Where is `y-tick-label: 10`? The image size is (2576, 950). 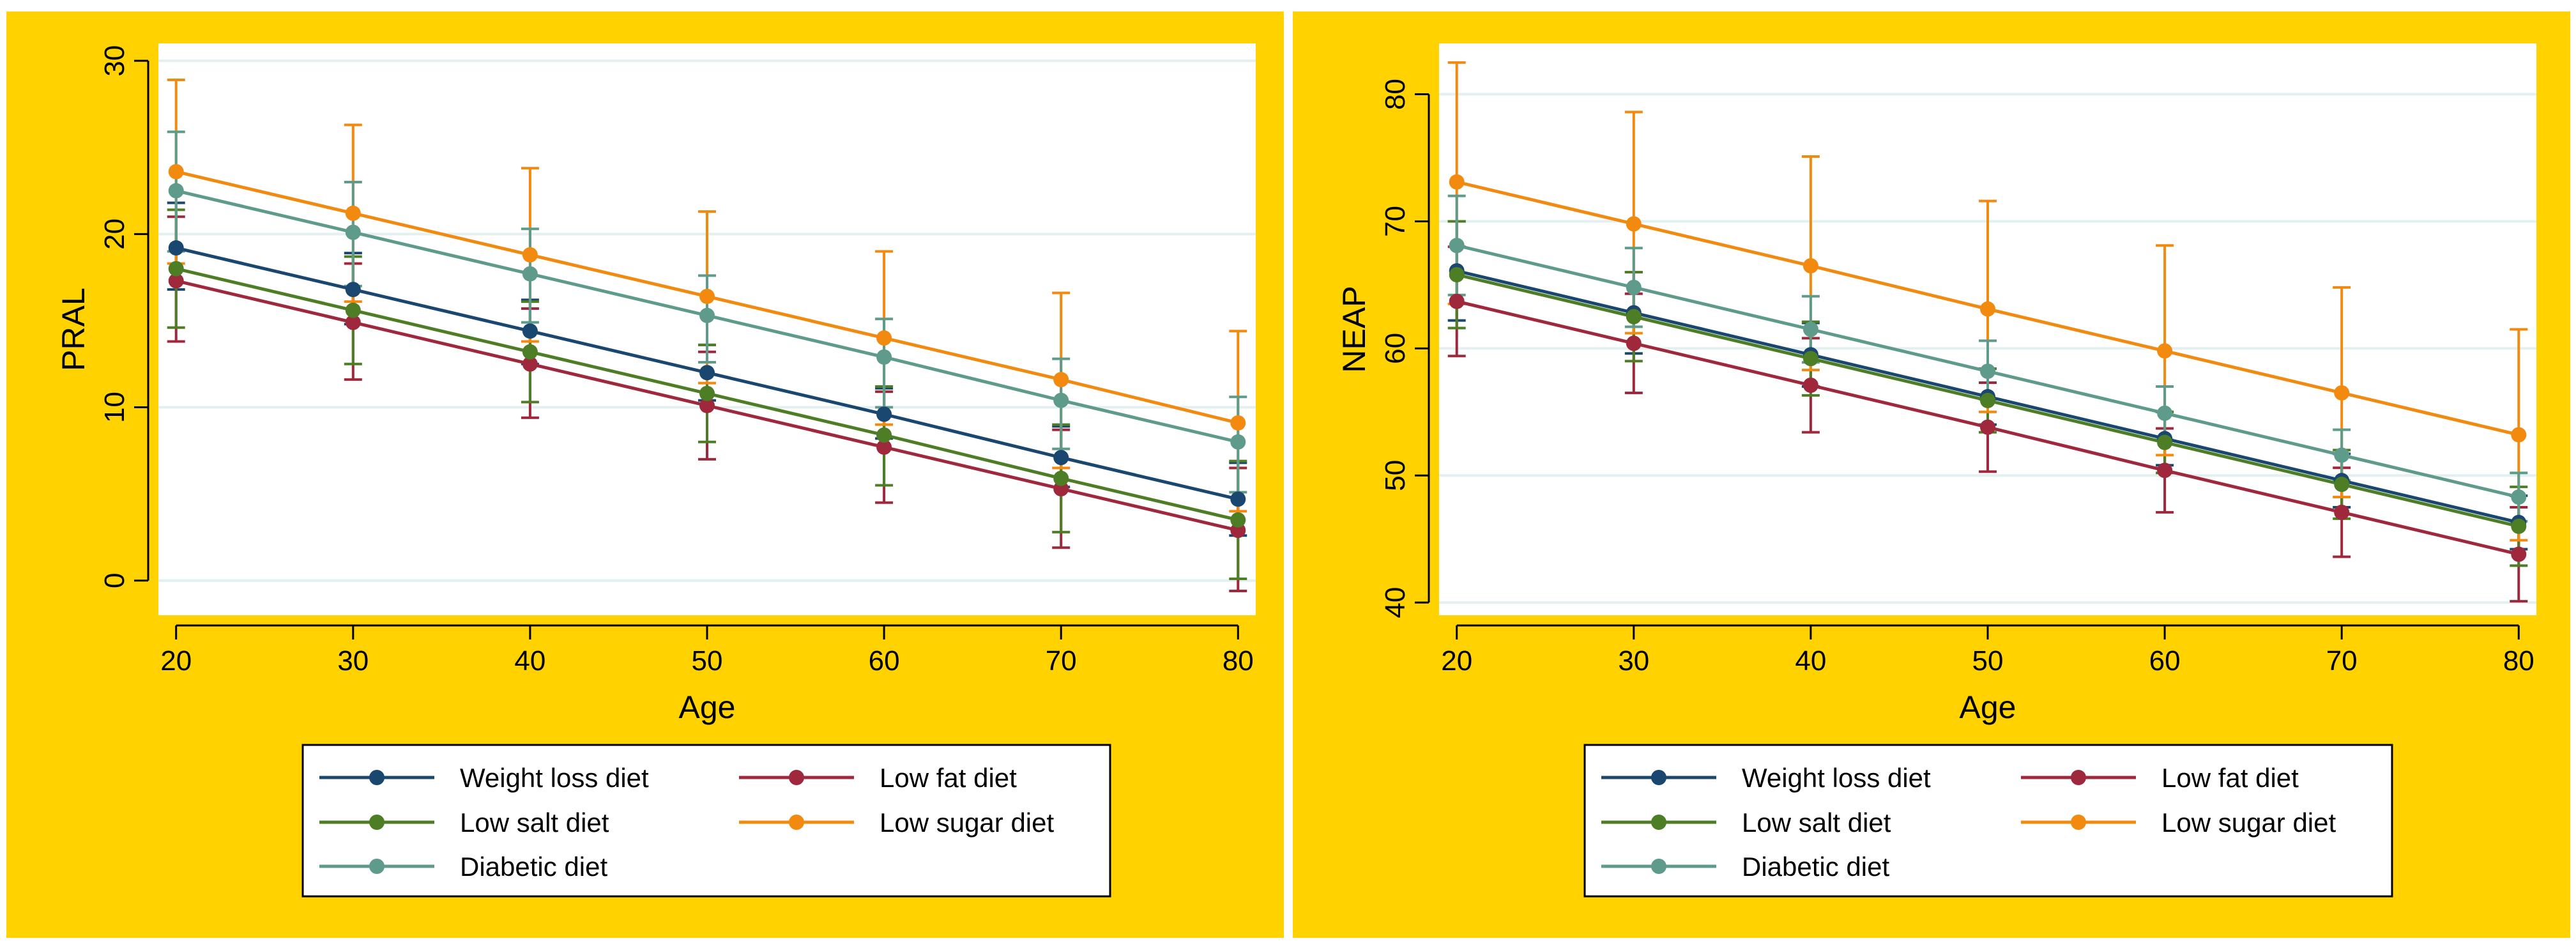 y-tick-label: 10 is located at coordinates (114, 407).